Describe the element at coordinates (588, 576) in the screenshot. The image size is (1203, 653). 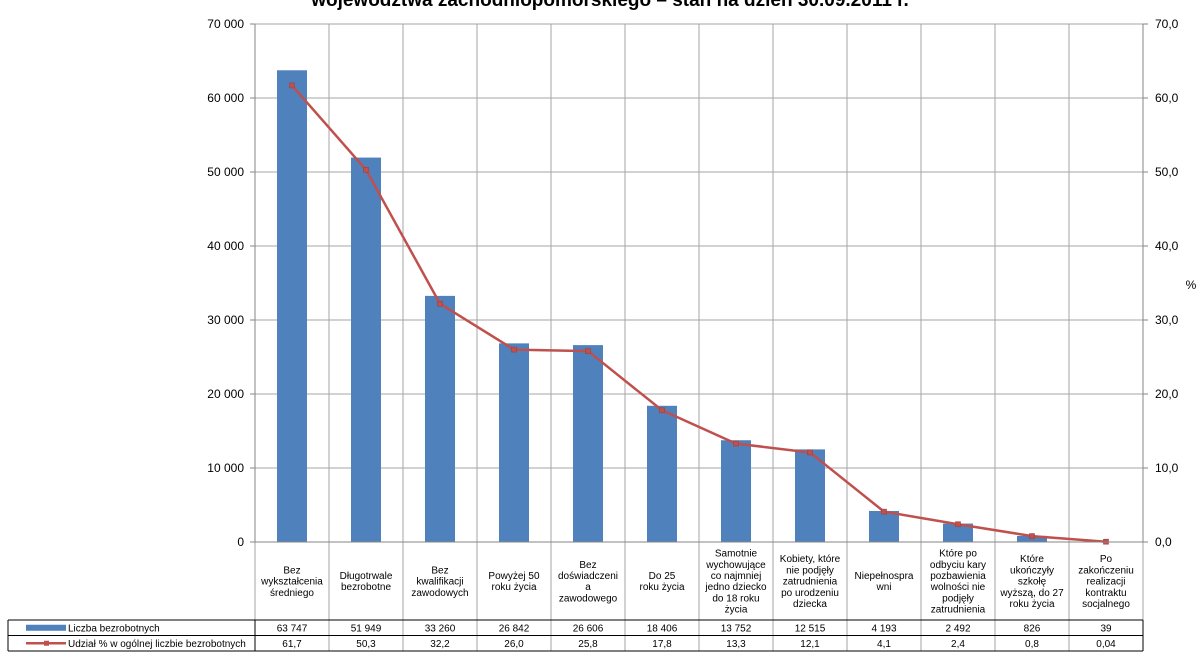
I see `category-label: doświadczeni` at that location.